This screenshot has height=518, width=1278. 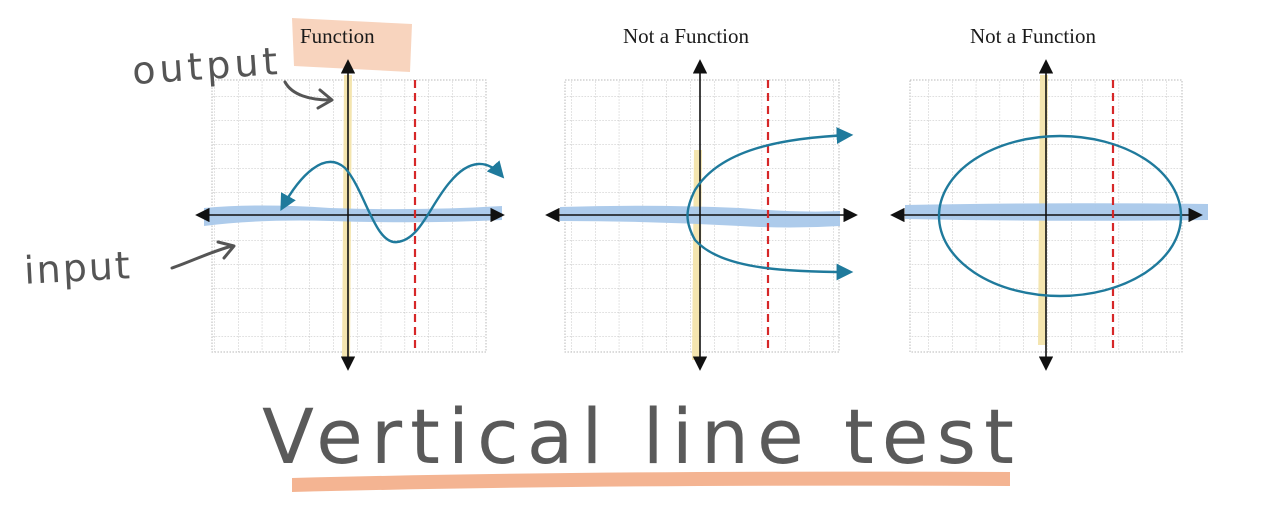 What do you see at coordinates (77, 268) in the screenshot?
I see `input-label: input` at bounding box center [77, 268].